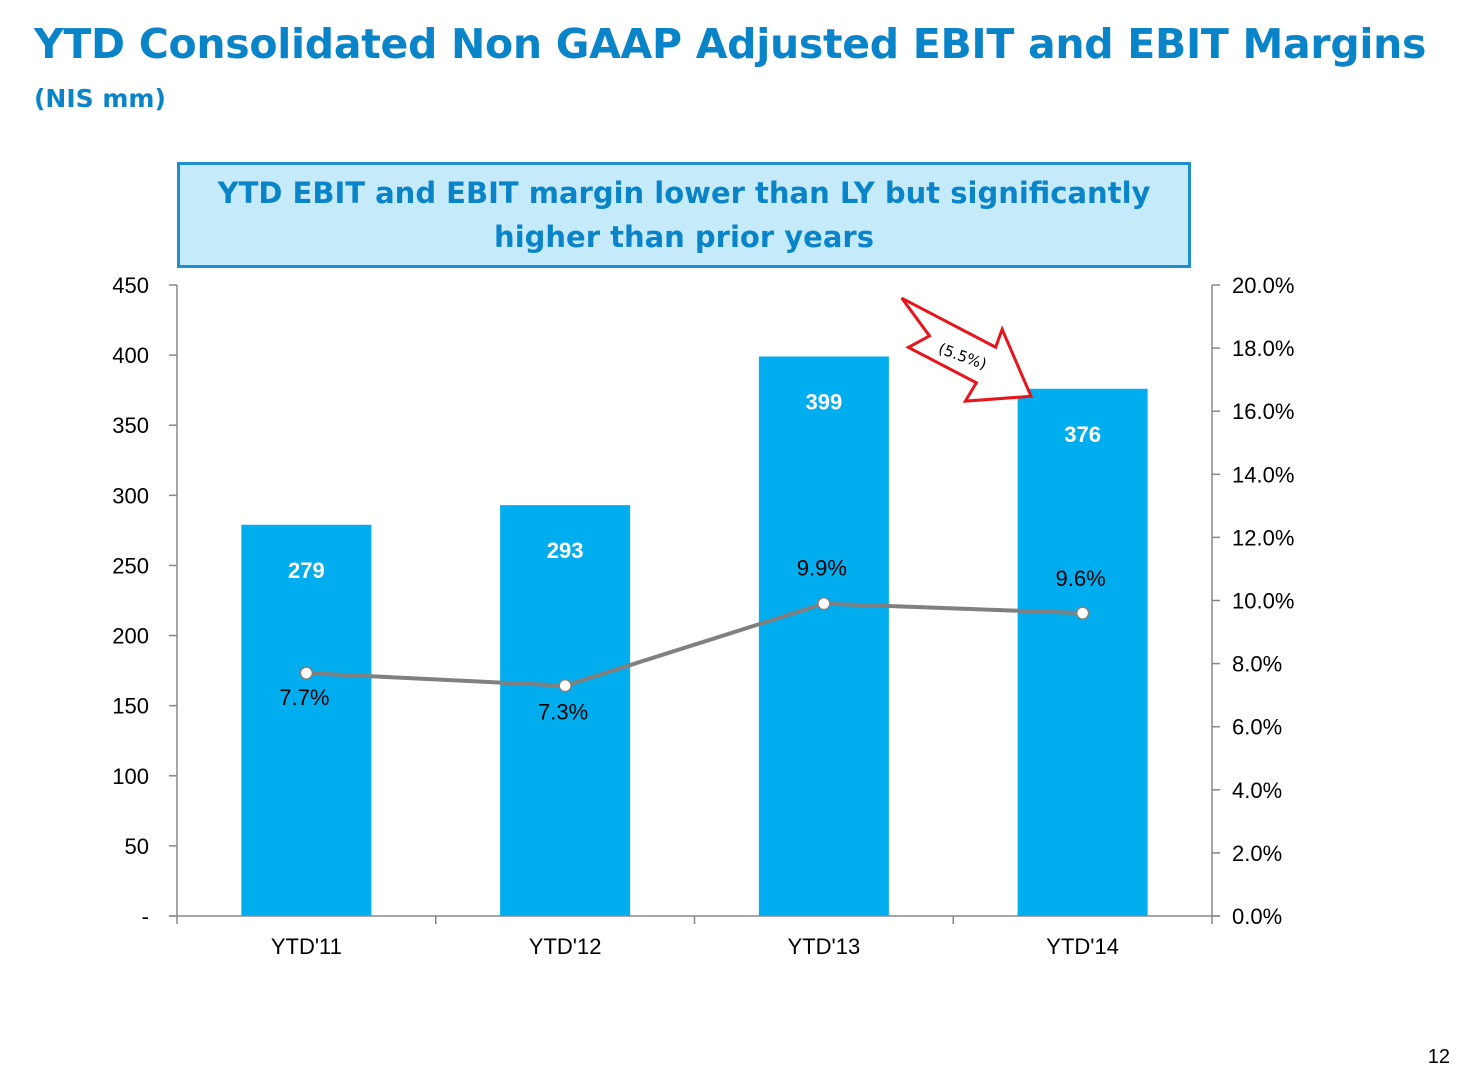 The width and height of the screenshot is (1466, 1086). Describe the element at coordinates (1438, 1057) in the screenshot. I see `page-number: 12` at that location.